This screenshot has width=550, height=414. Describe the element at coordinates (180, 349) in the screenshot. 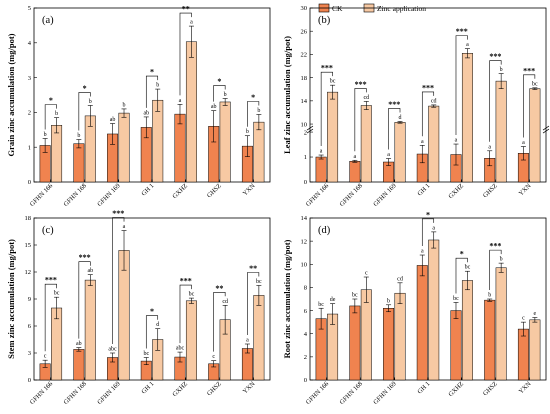

I see `significance-letter: abc` at that location.